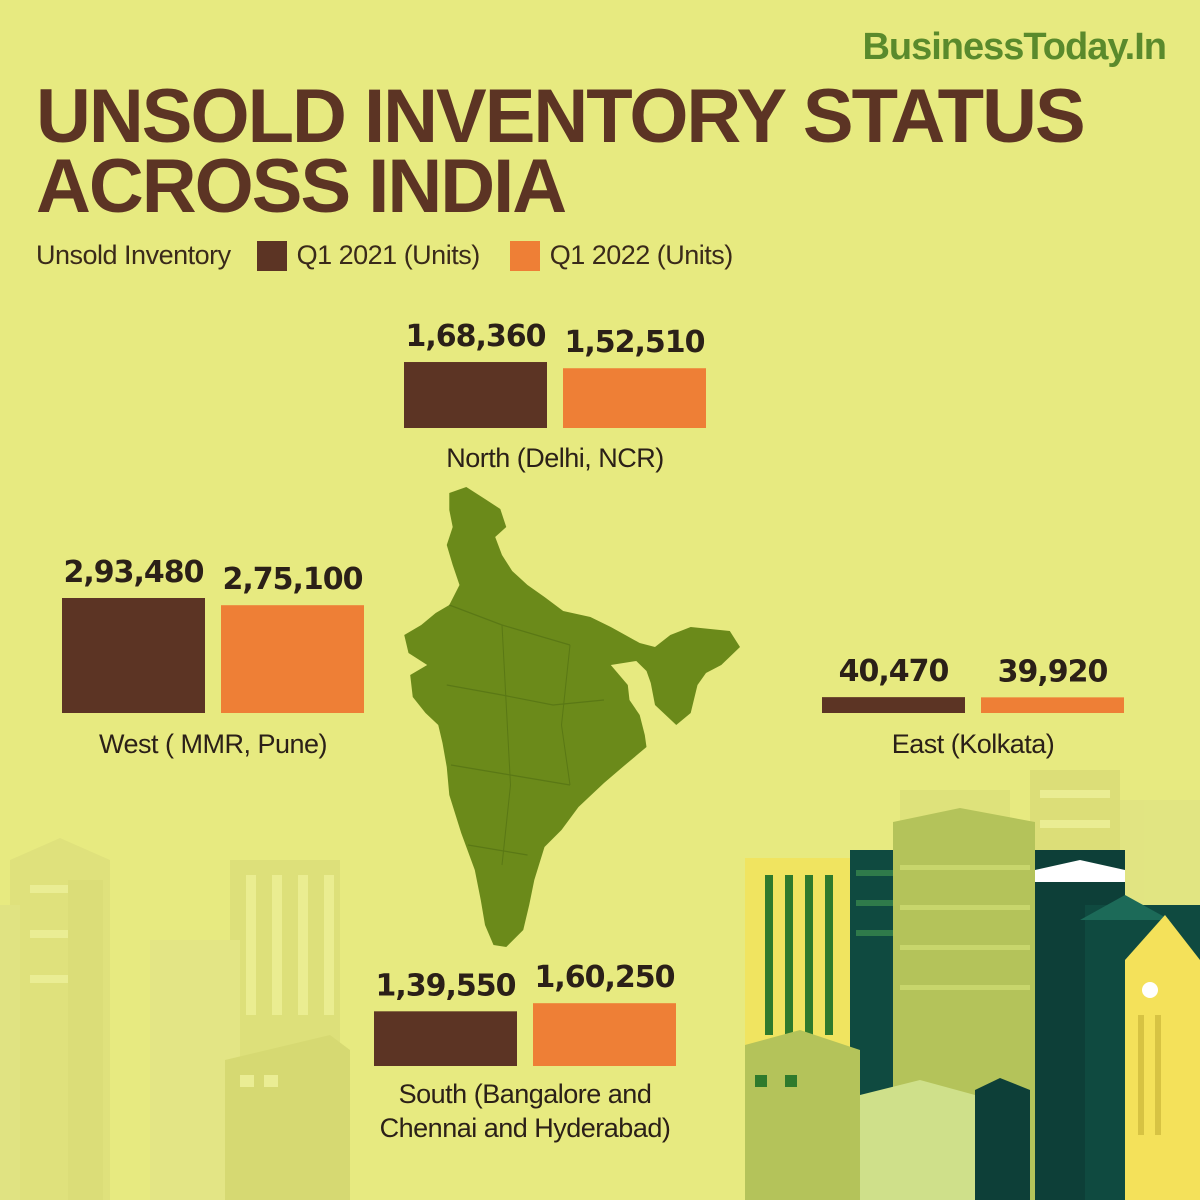  What do you see at coordinates (893, 705) in the screenshot?
I see `bar-east-q1-2021` at bounding box center [893, 705].